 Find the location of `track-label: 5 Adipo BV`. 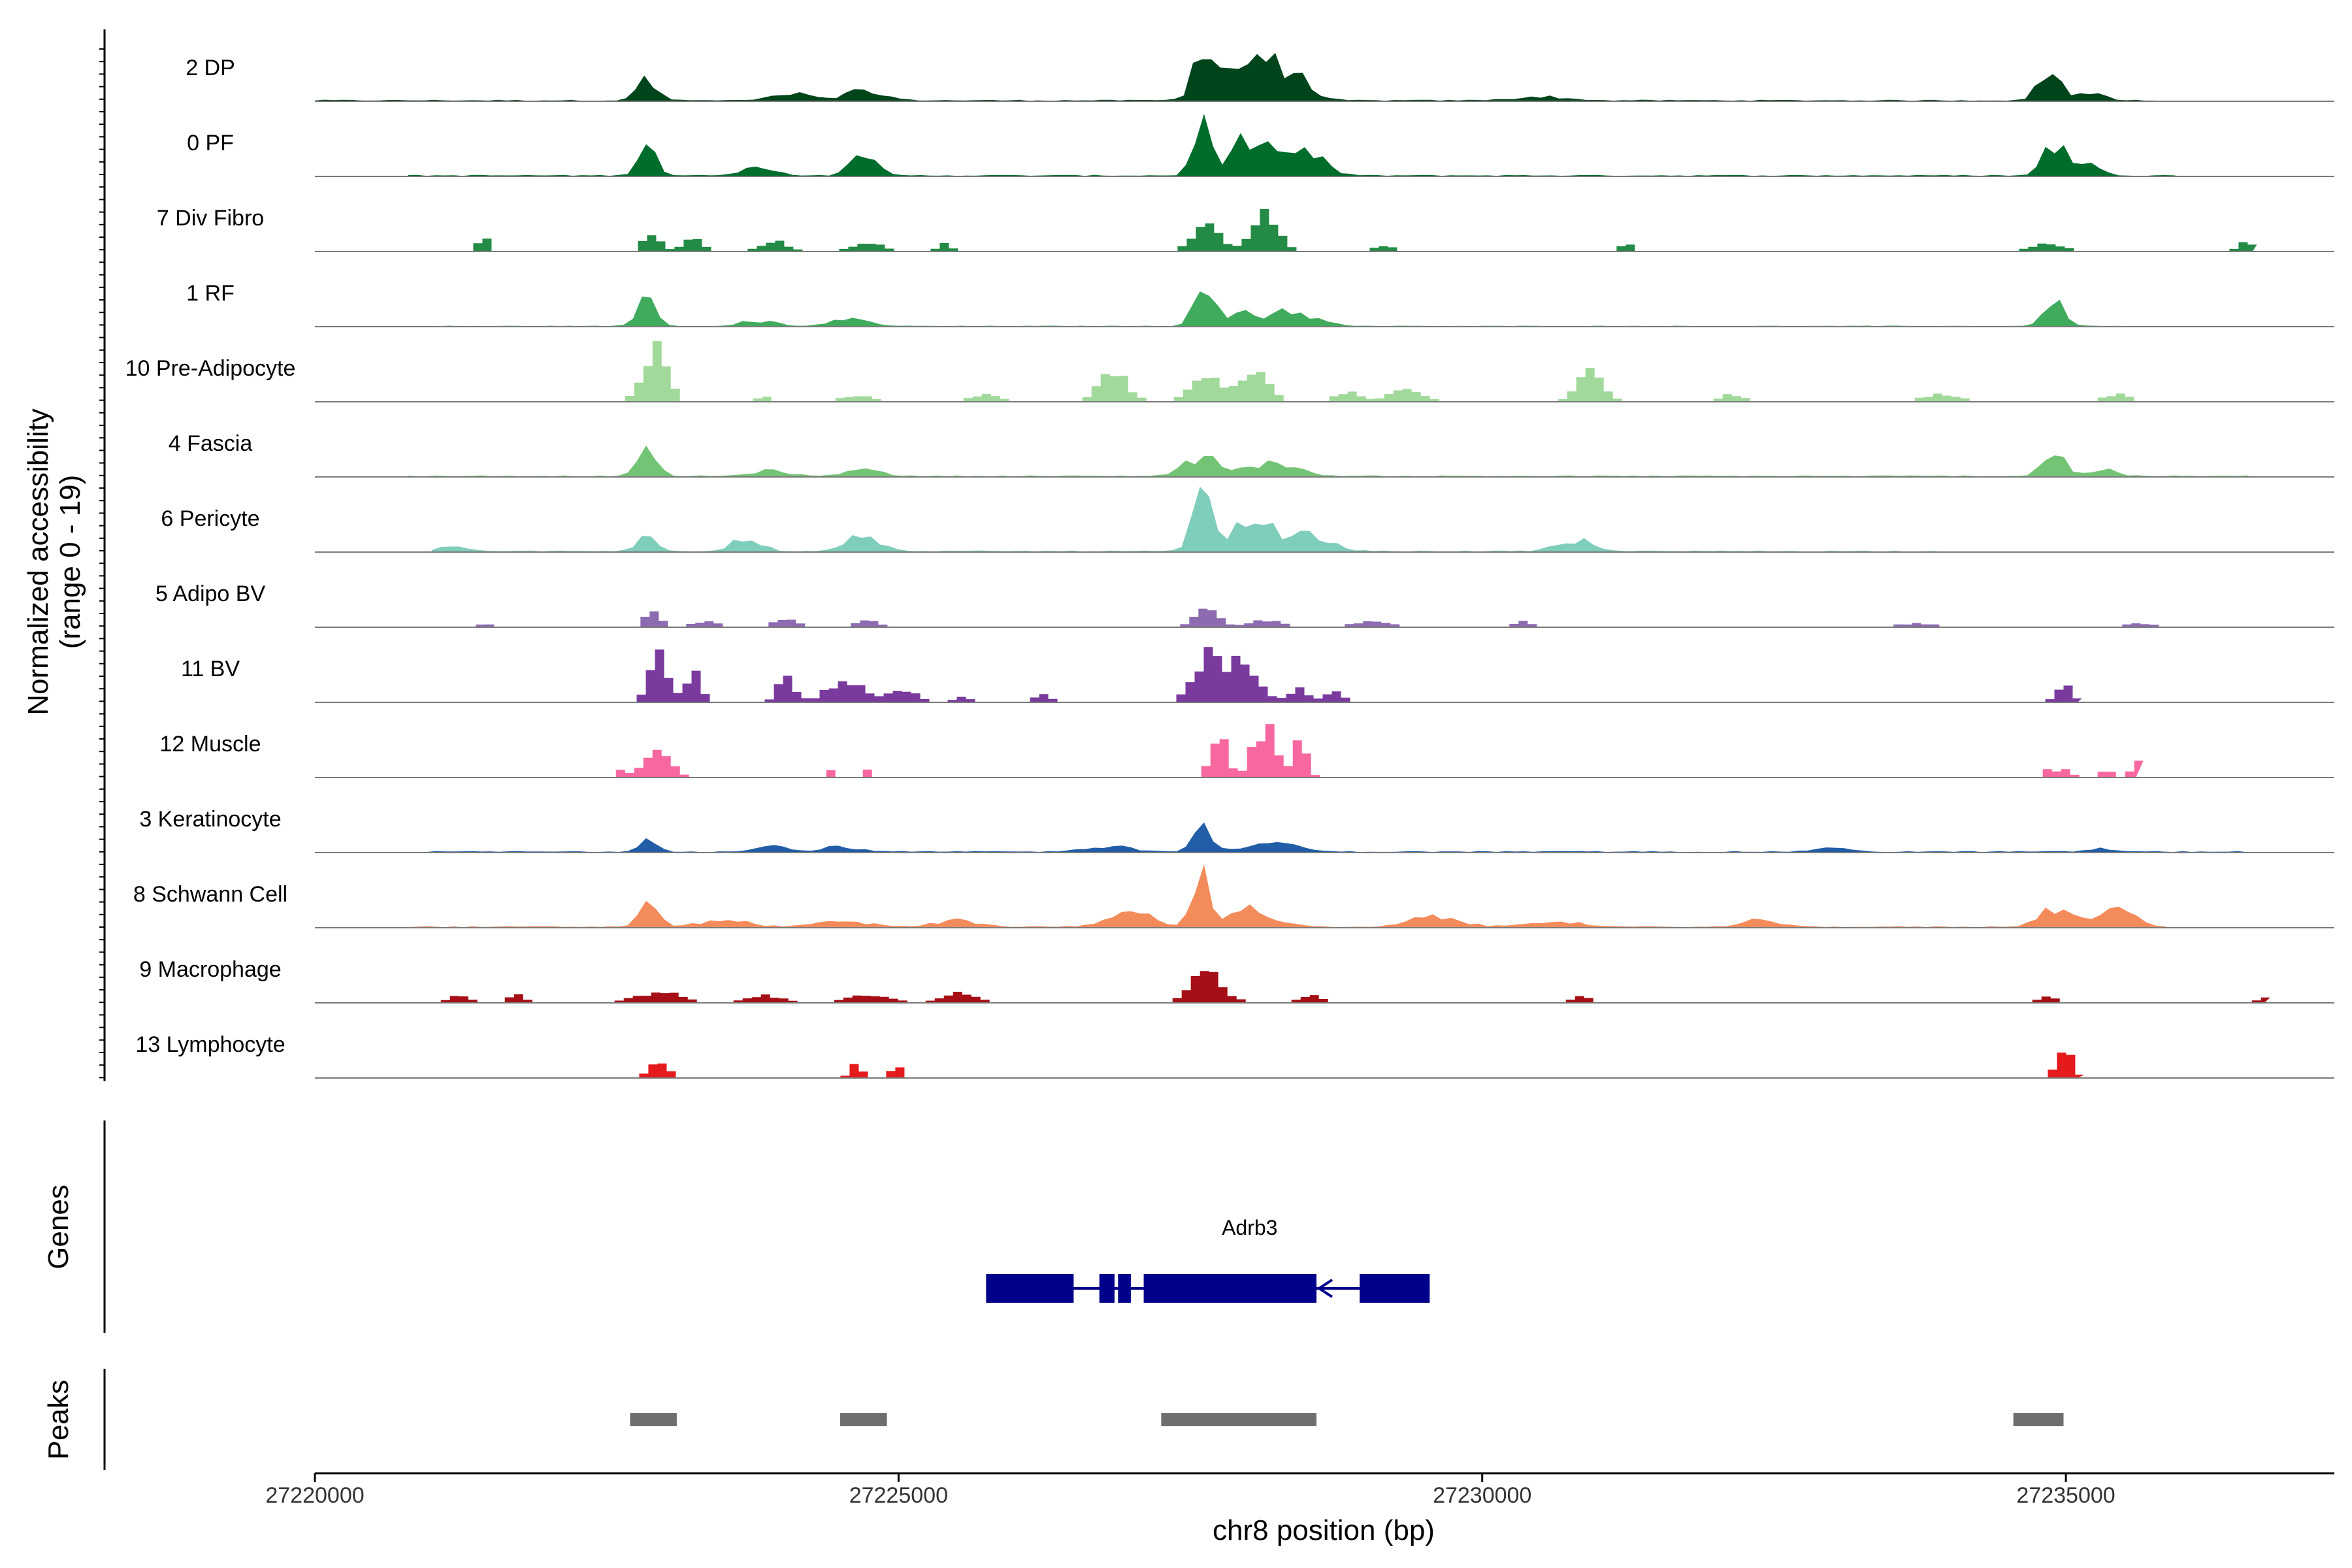

track-label: 5 Adipo BV is located at coordinates (210, 593).